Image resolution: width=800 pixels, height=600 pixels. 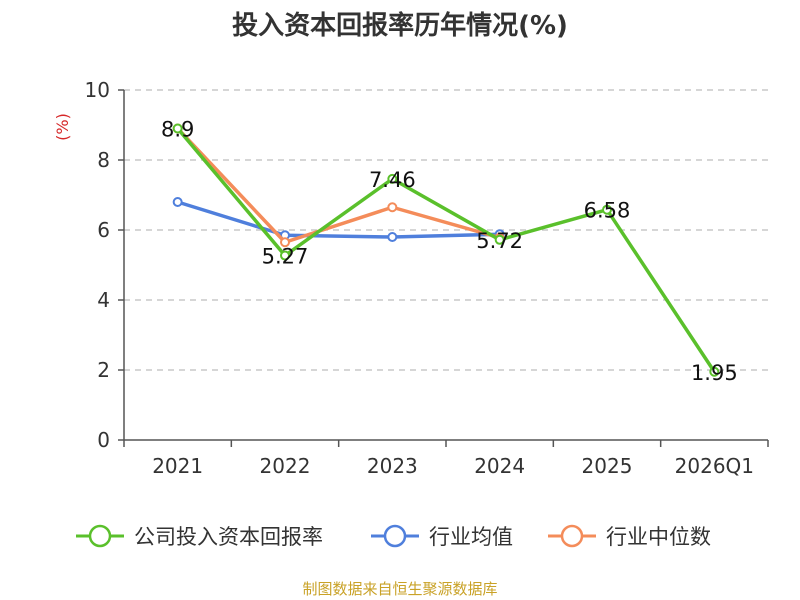 I want to click on x-tick-label: 2021, so click(x=177, y=466).